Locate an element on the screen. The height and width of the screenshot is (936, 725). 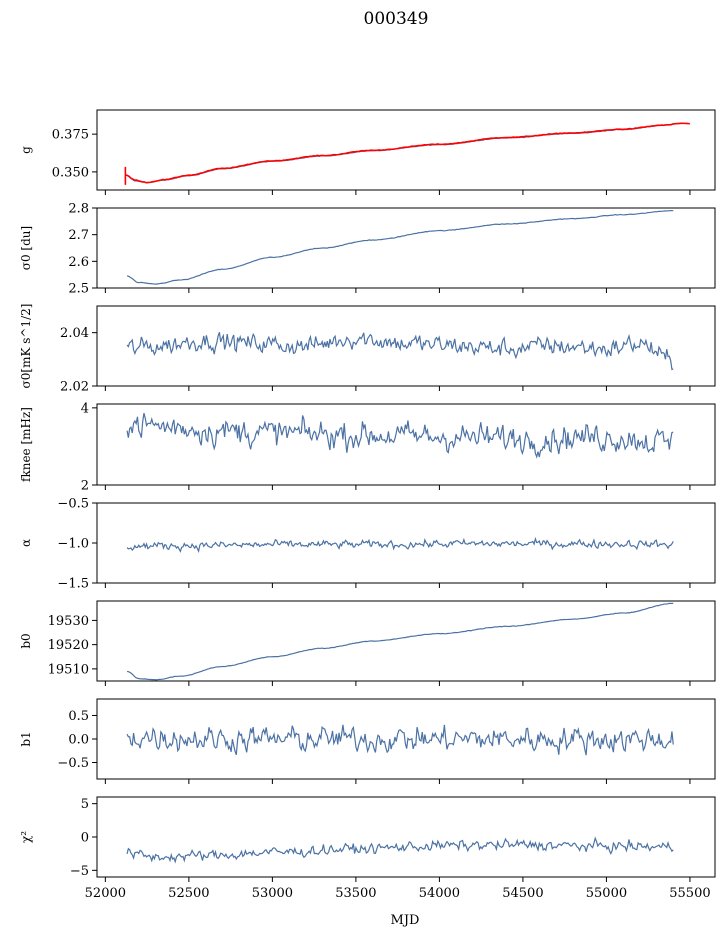
y-tick-label: 2.5 is located at coordinates (78, 289).